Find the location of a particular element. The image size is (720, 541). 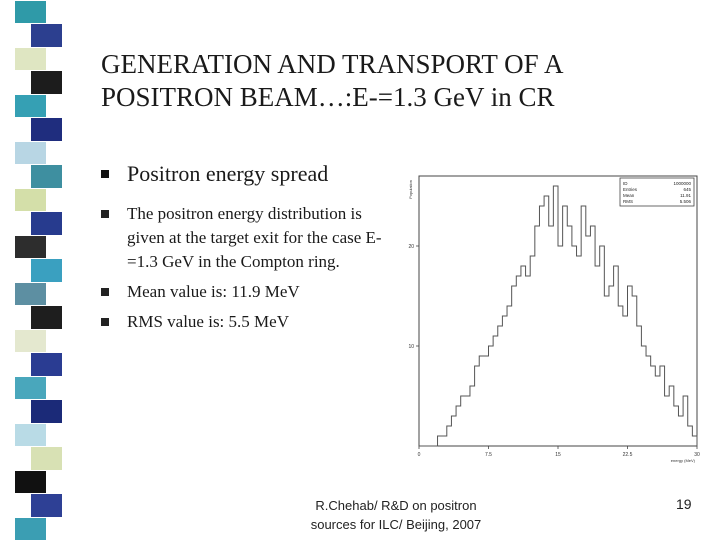

stats-box: ID 1000000 Entries 645 Mean 11.91 RMS 5.506 is located at coordinates (657, 192).